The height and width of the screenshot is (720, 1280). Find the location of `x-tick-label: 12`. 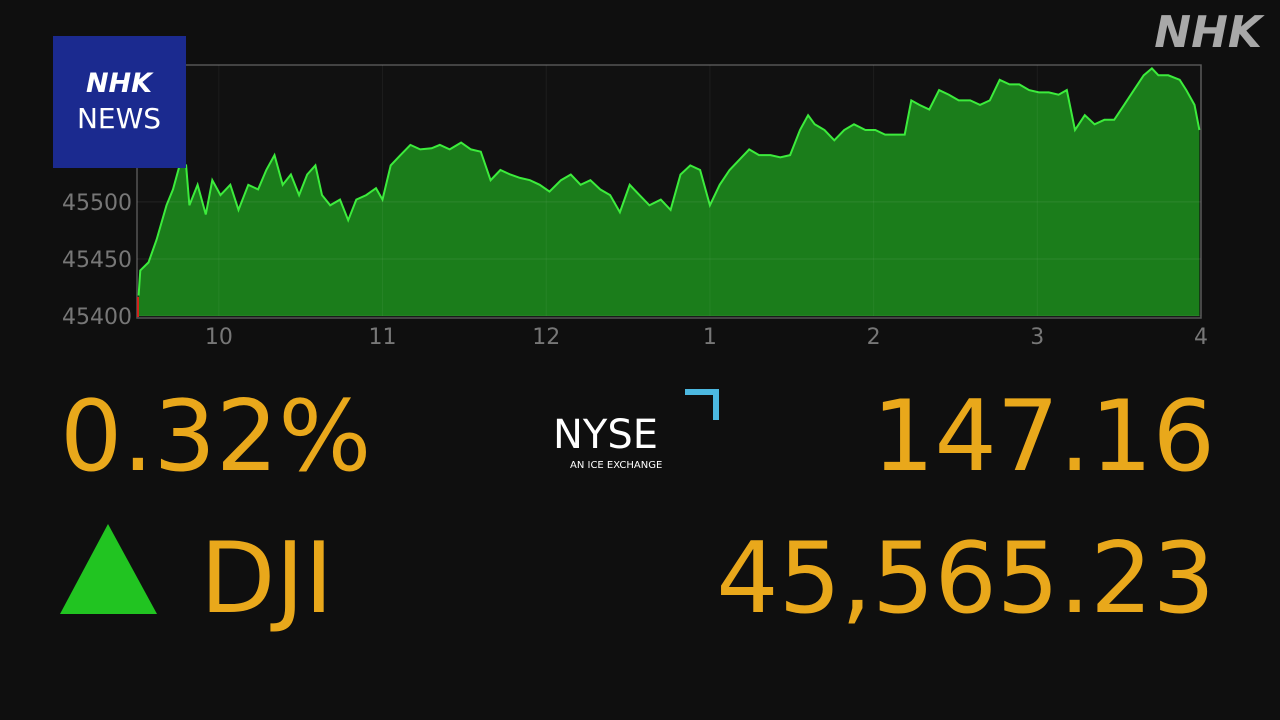

x-tick-label: 12 is located at coordinates (546, 337).